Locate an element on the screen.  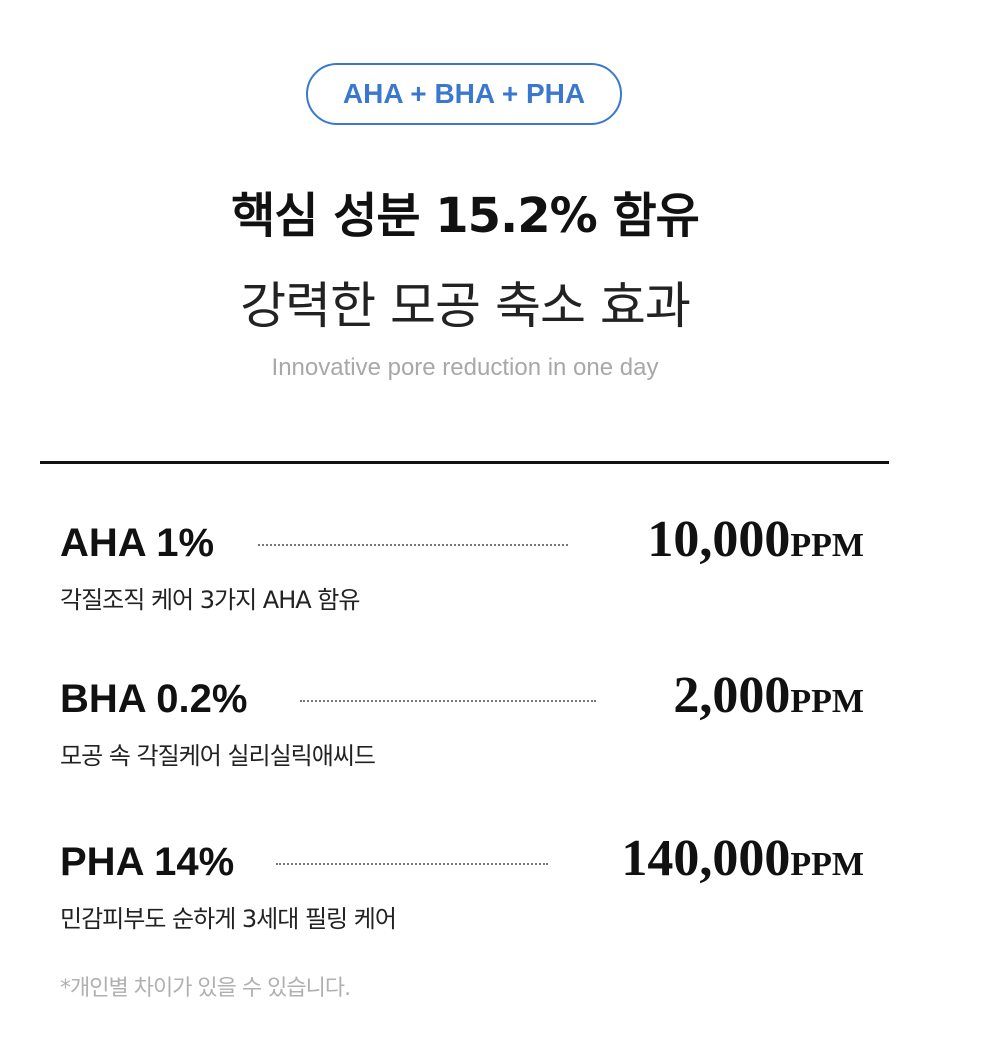
ingredient-value: 2,000PPM is located at coordinates (768, 695).